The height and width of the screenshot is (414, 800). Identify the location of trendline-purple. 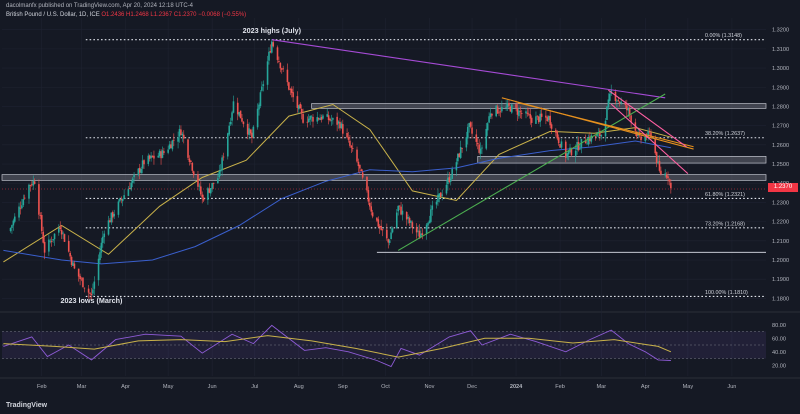
(468, 69).